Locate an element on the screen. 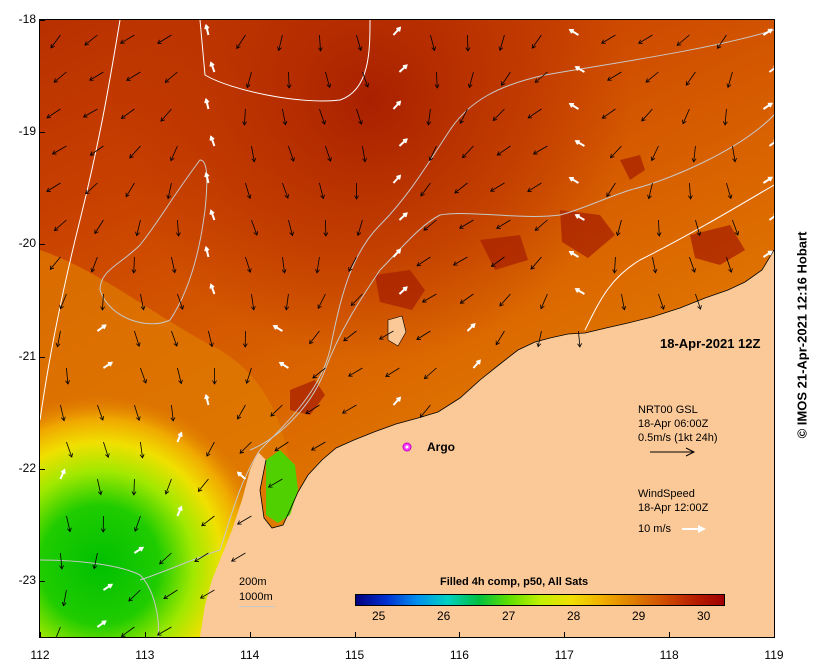 Image resolution: width=818 pixels, height=672 pixels. contour-1000m-d is located at coordinates (99, 598).